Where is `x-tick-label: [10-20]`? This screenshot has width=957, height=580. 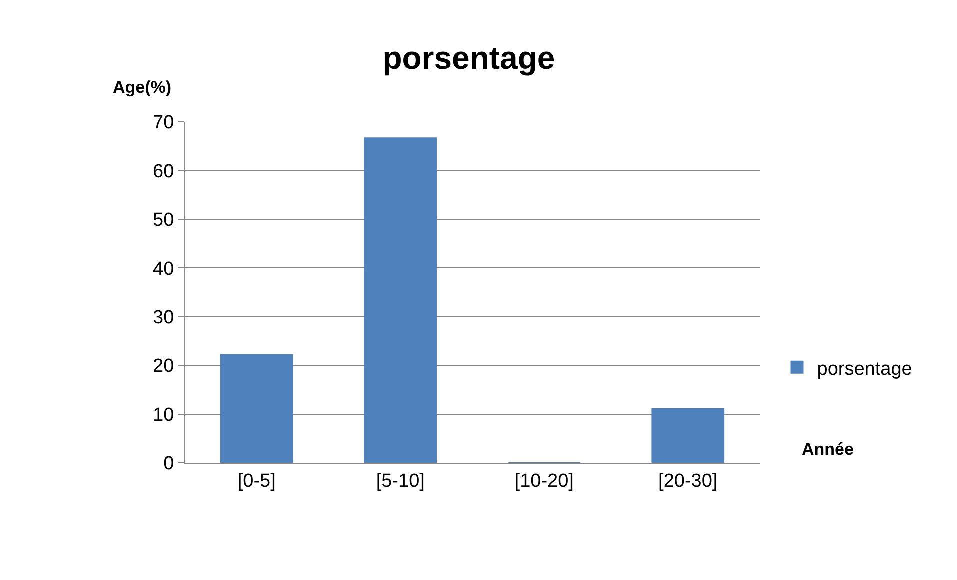
x-tick-label: [10-20] is located at coordinates (544, 481).